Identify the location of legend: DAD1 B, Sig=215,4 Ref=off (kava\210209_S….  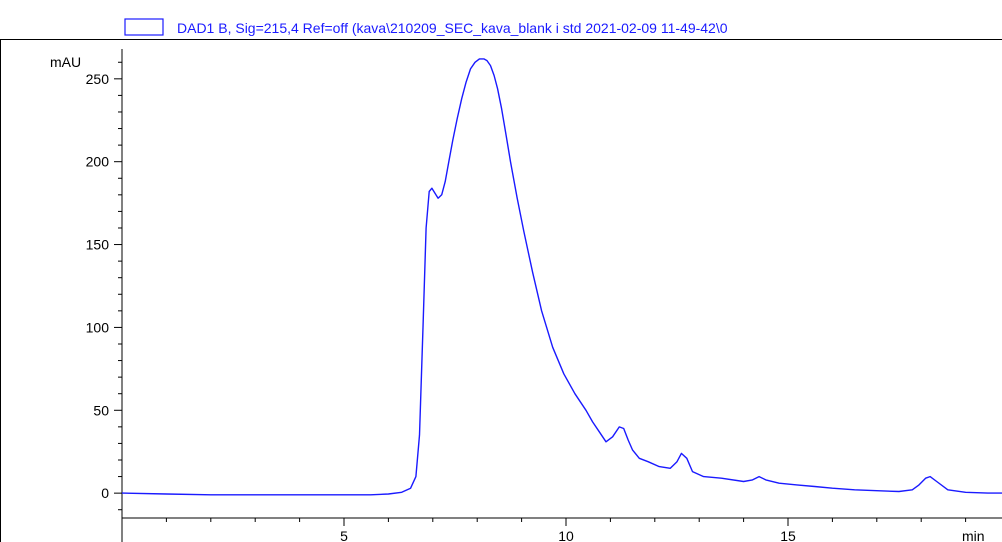
(426, 27).